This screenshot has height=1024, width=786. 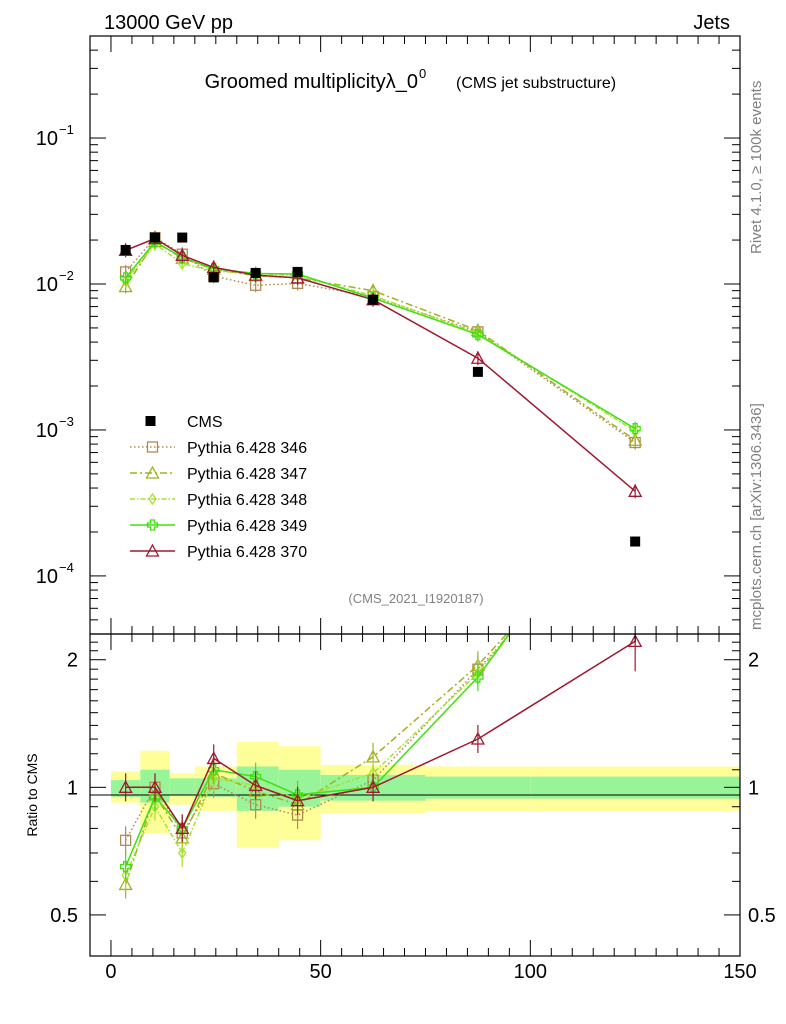 What do you see at coordinates (66, 567) in the screenshot?
I see `y-tick-exponent: −4` at bounding box center [66, 567].